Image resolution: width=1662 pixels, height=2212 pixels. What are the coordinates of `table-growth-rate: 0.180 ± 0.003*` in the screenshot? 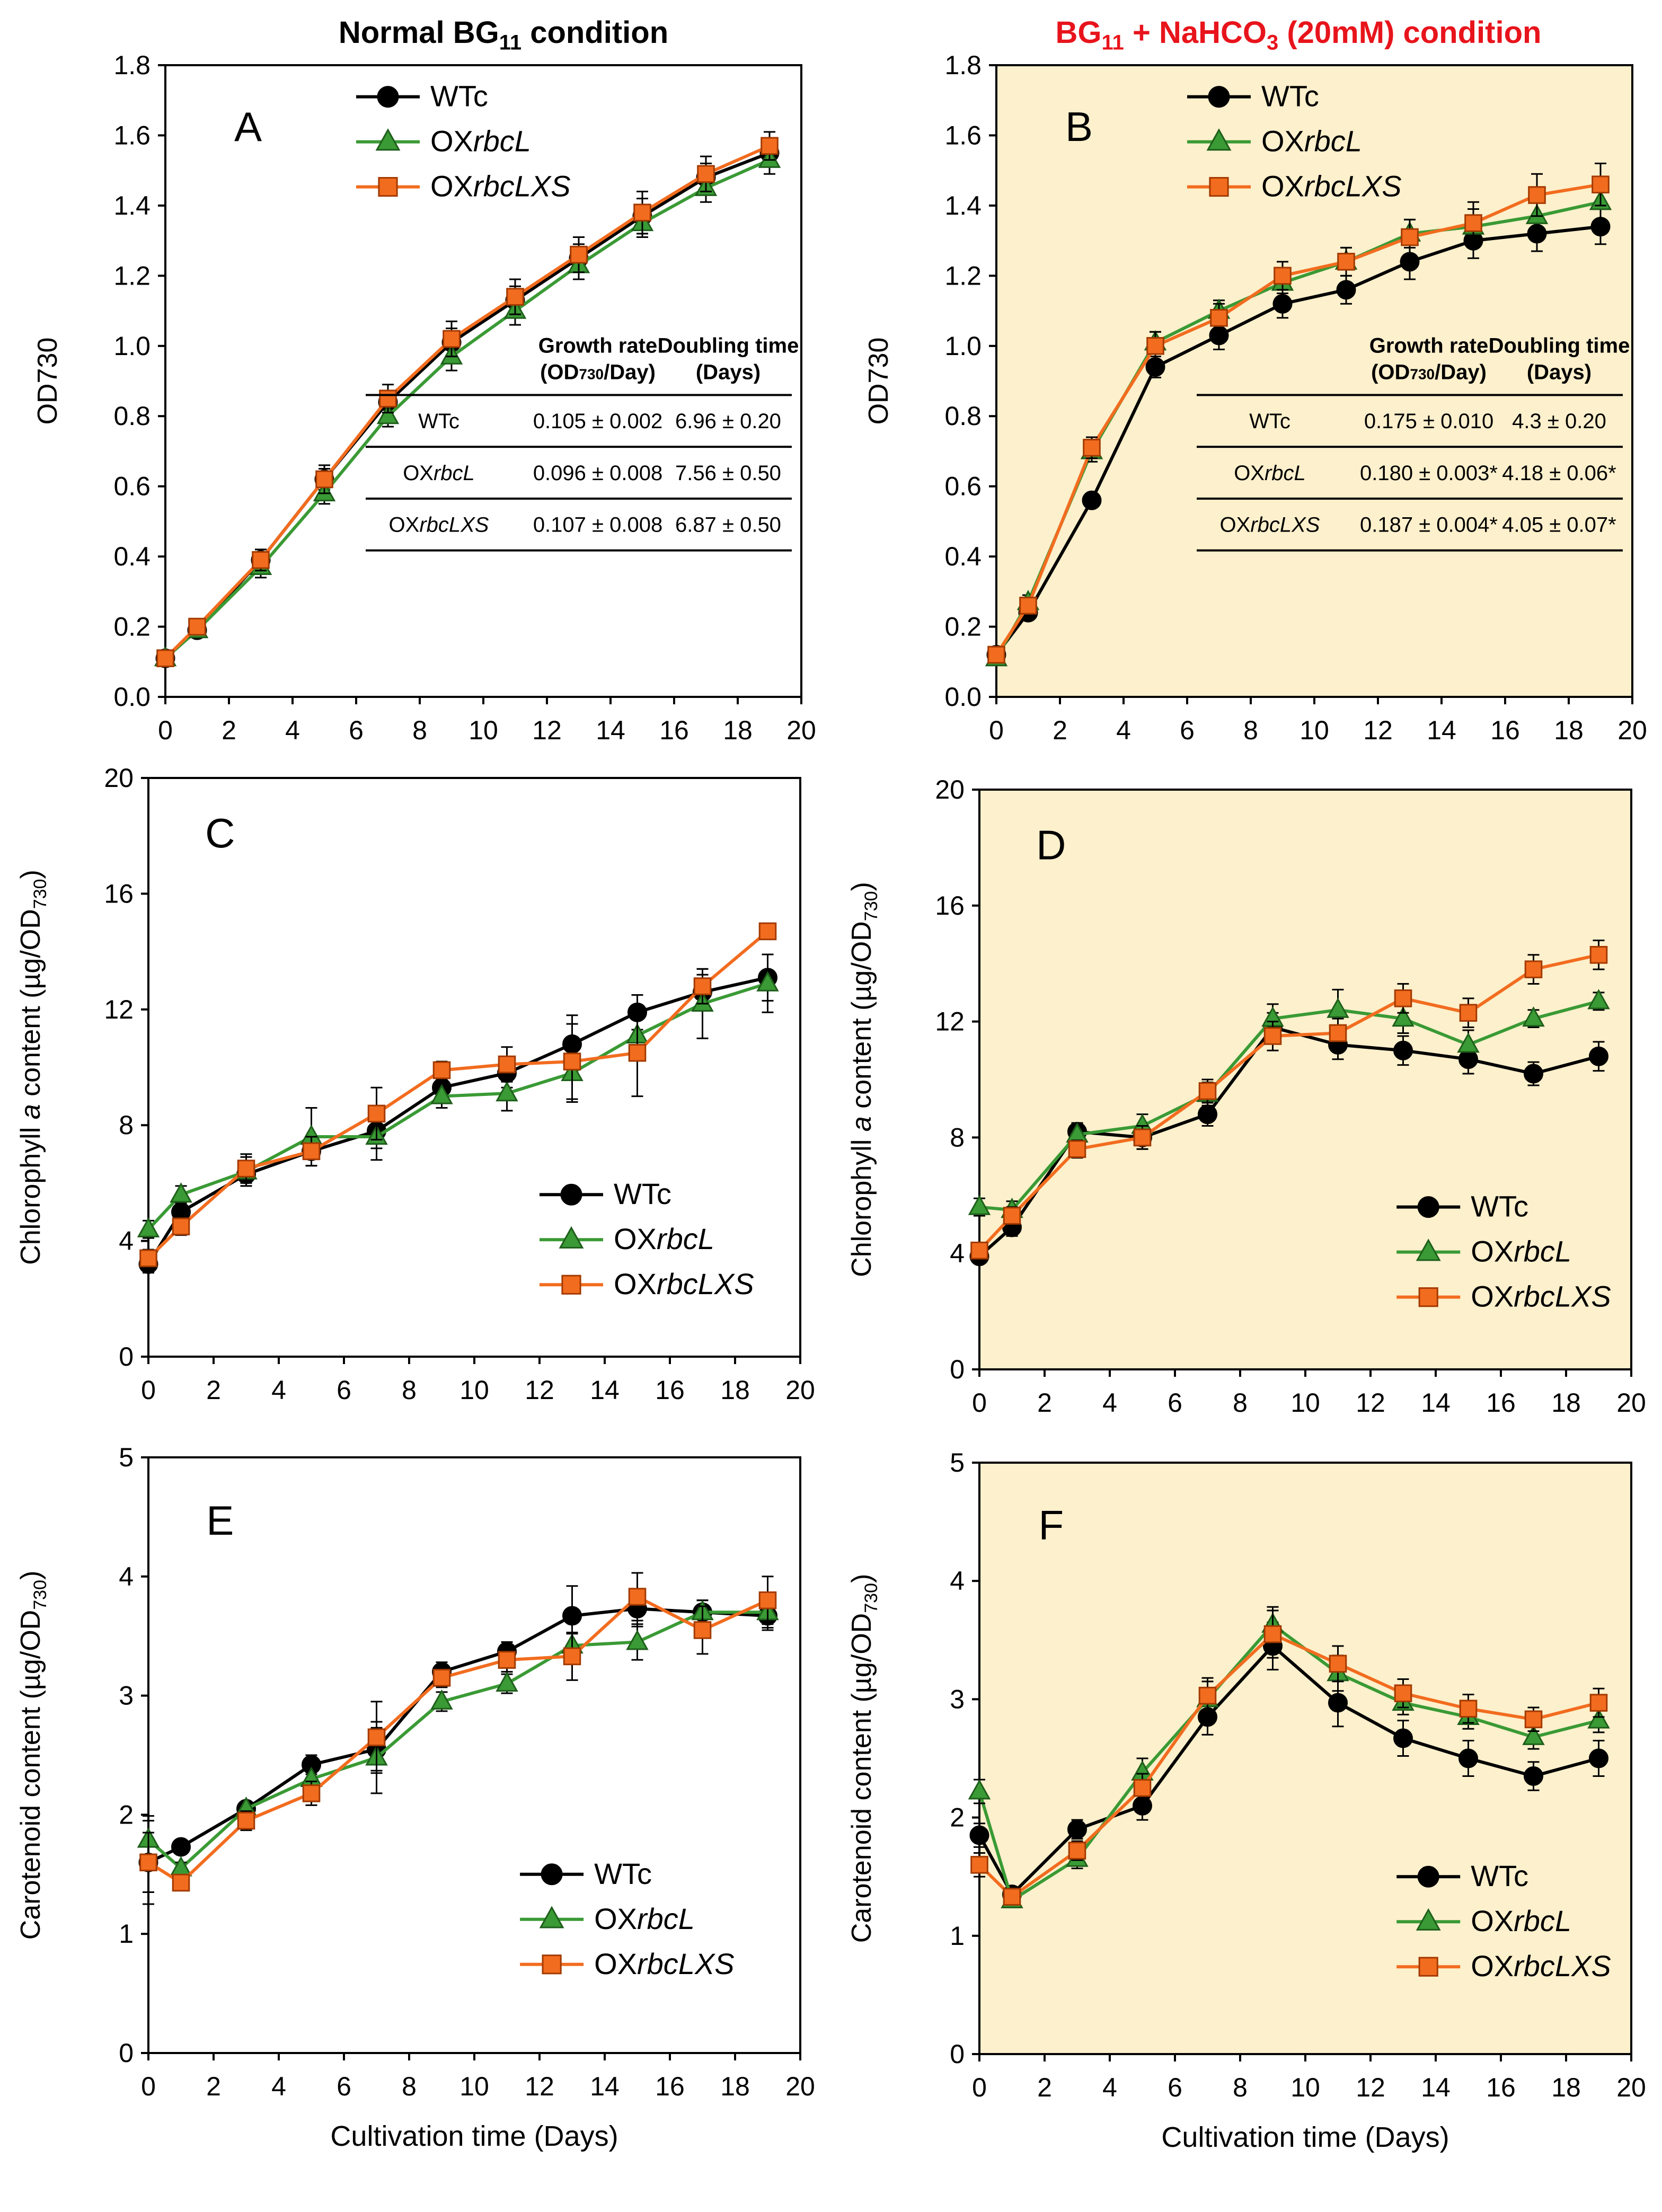 It's located at (1429, 473).